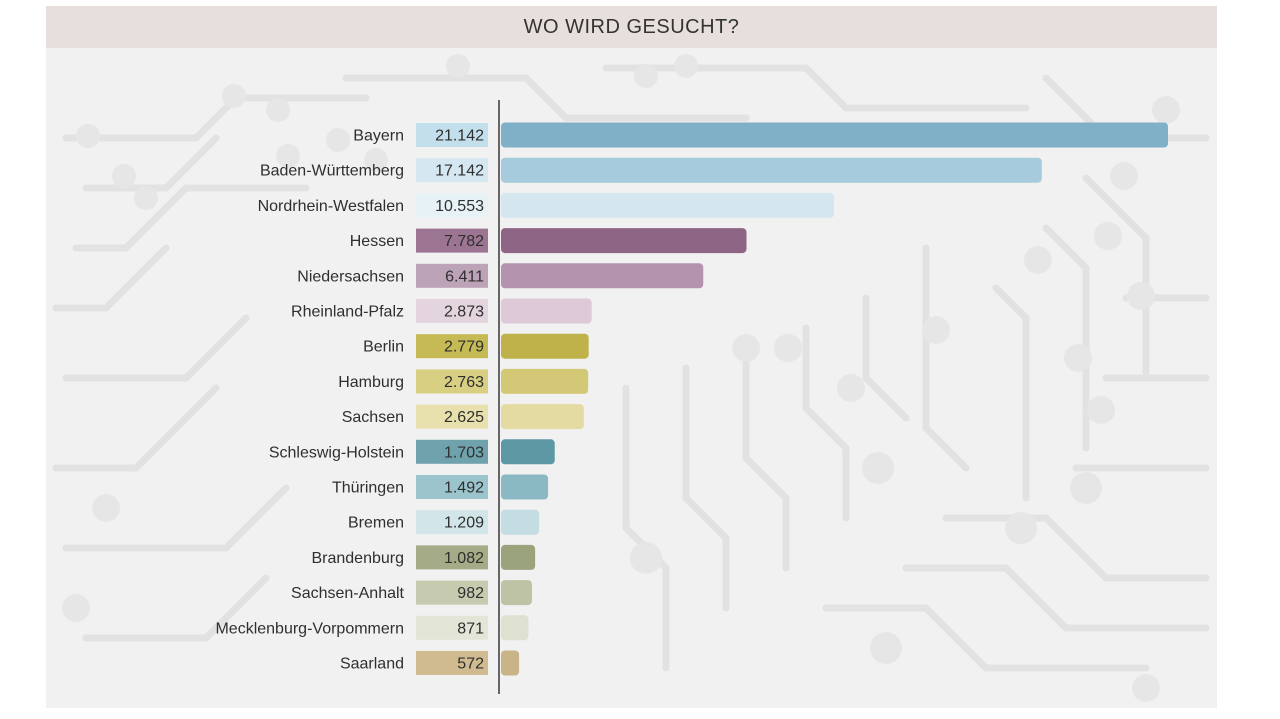 This screenshot has width=1280, height=719. What do you see at coordinates (372, 664) in the screenshot?
I see `category-label: Saarland` at bounding box center [372, 664].